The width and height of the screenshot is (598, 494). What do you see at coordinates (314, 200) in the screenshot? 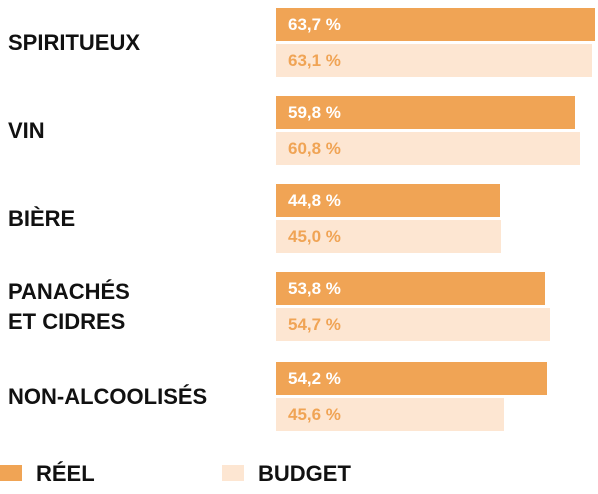
I see `value-label: 44,8 %` at bounding box center [314, 200].